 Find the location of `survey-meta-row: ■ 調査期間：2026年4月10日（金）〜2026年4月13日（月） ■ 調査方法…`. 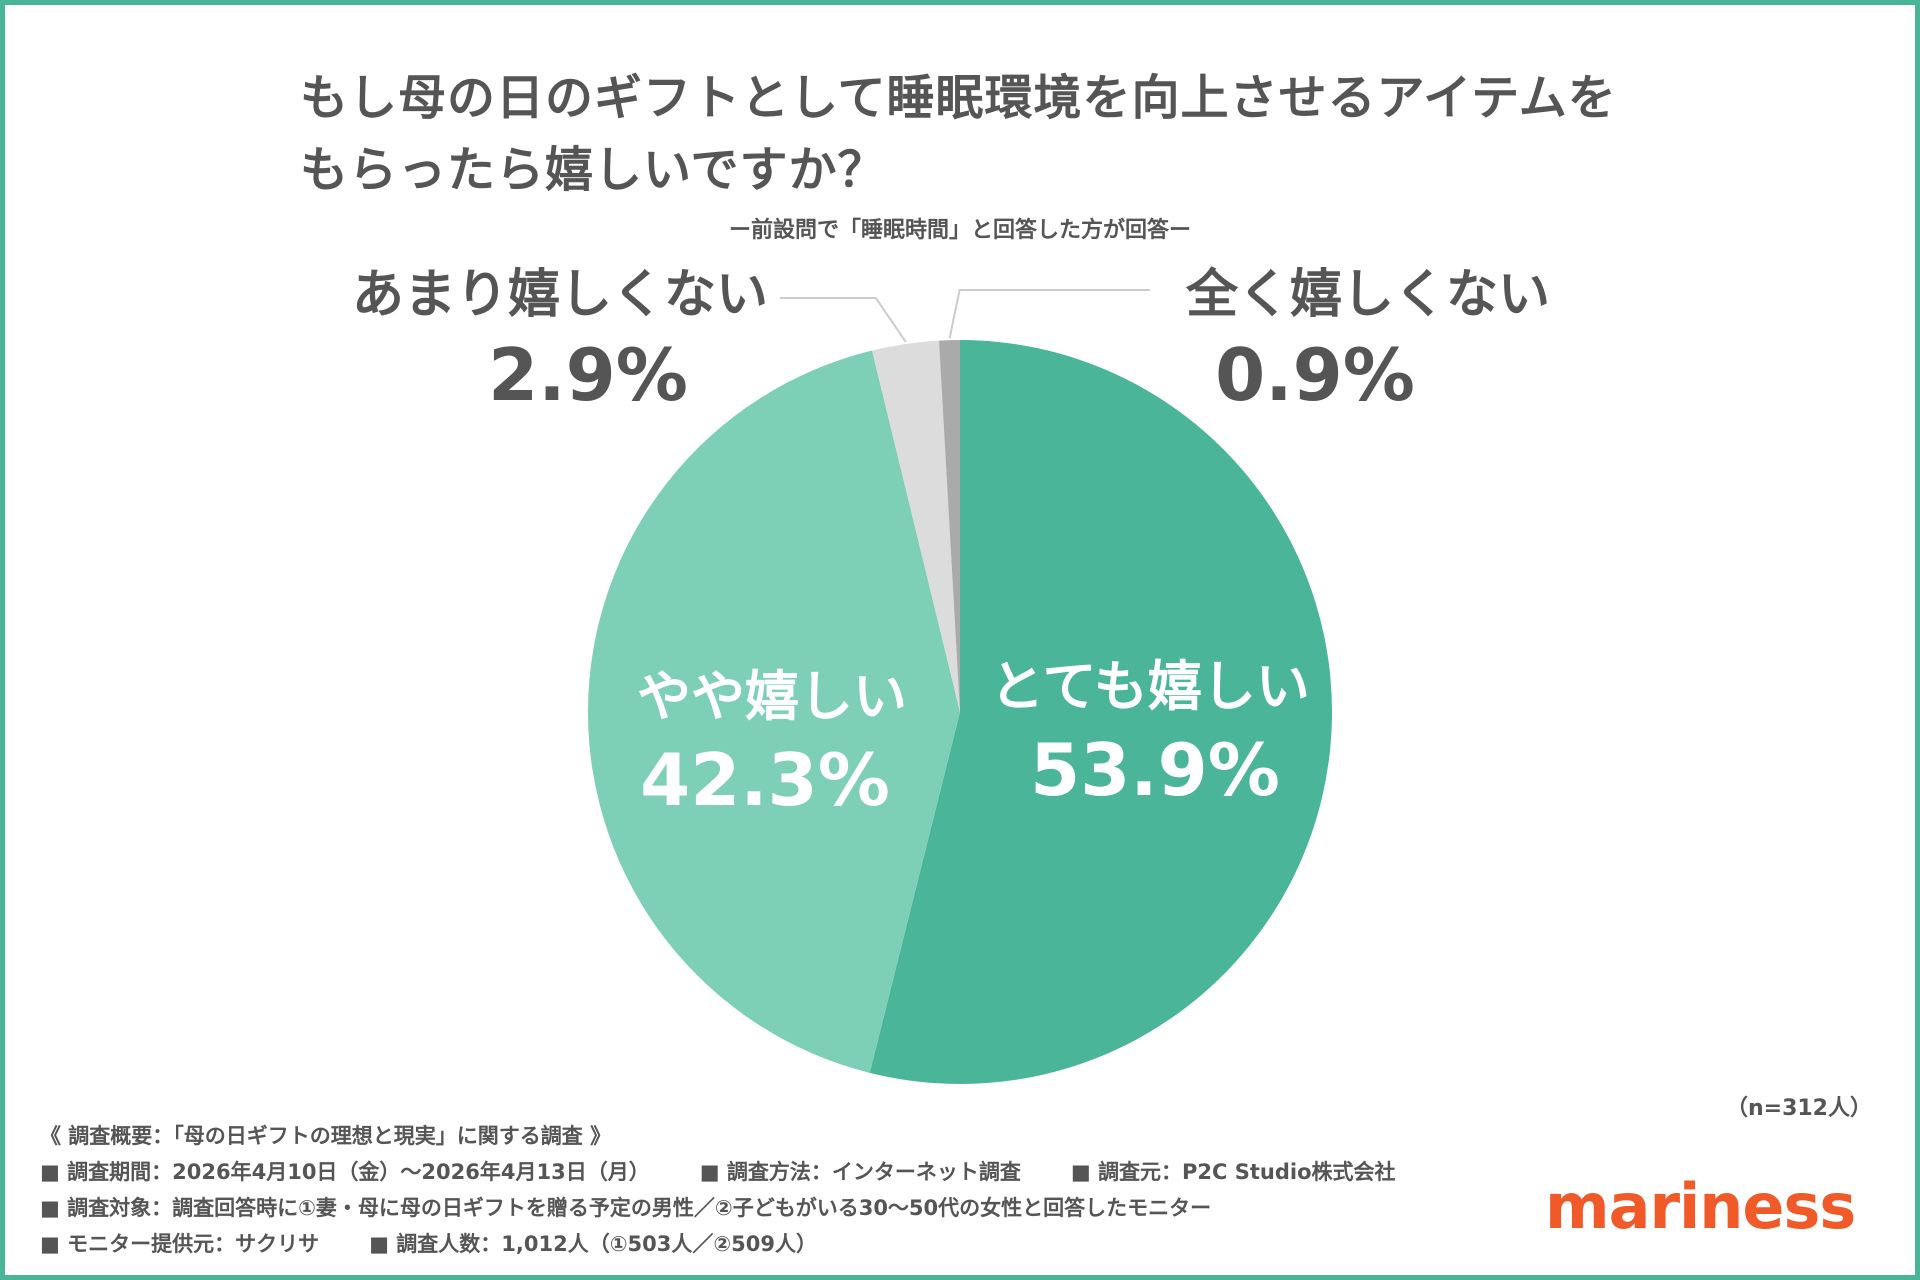

survey-meta-row: ■ 調査期間：2026年4月10日（金）〜2026年4月13日（月） ■ 調査方法… is located at coordinates (718, 1172).